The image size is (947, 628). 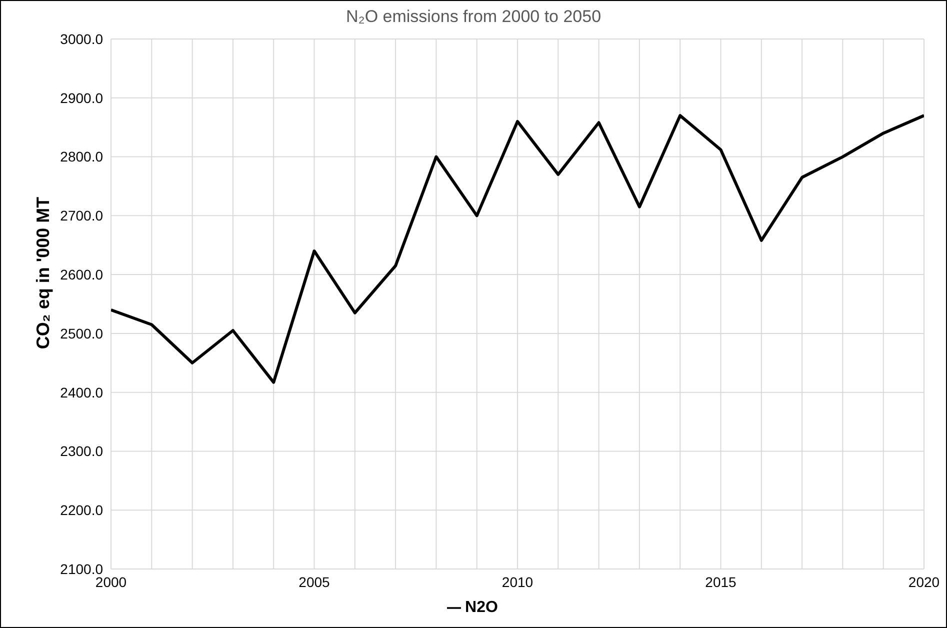 I want to click on y-tick-label: 2700.0, so click(x=82, y=216).